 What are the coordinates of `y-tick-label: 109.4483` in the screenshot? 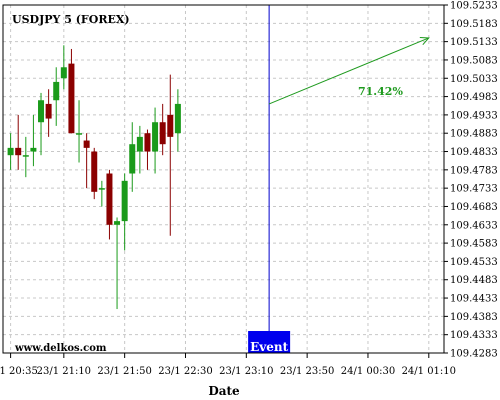 It's located at (474, 280).